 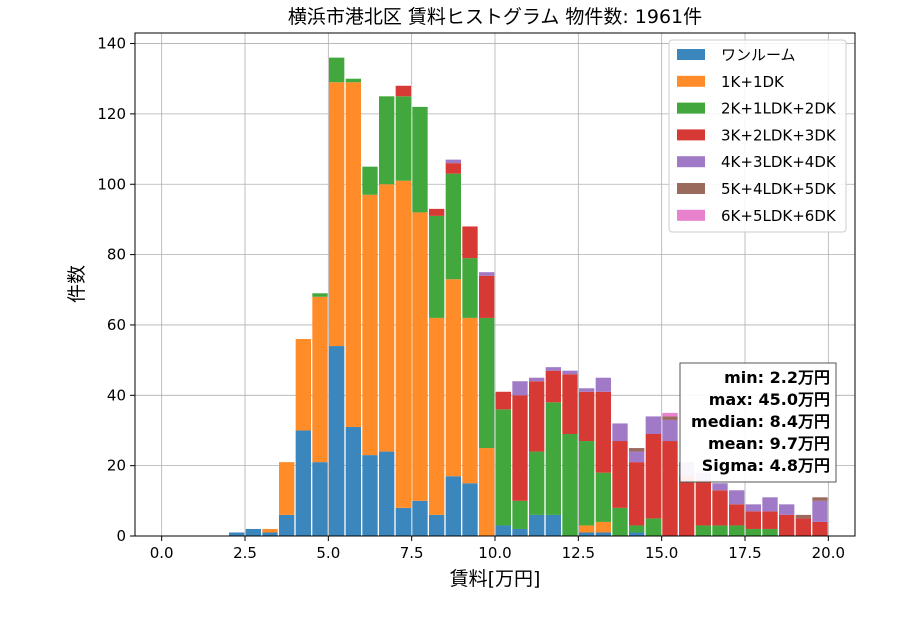 I want to click on y-tick-label: 120, so click(x=111, y=114).